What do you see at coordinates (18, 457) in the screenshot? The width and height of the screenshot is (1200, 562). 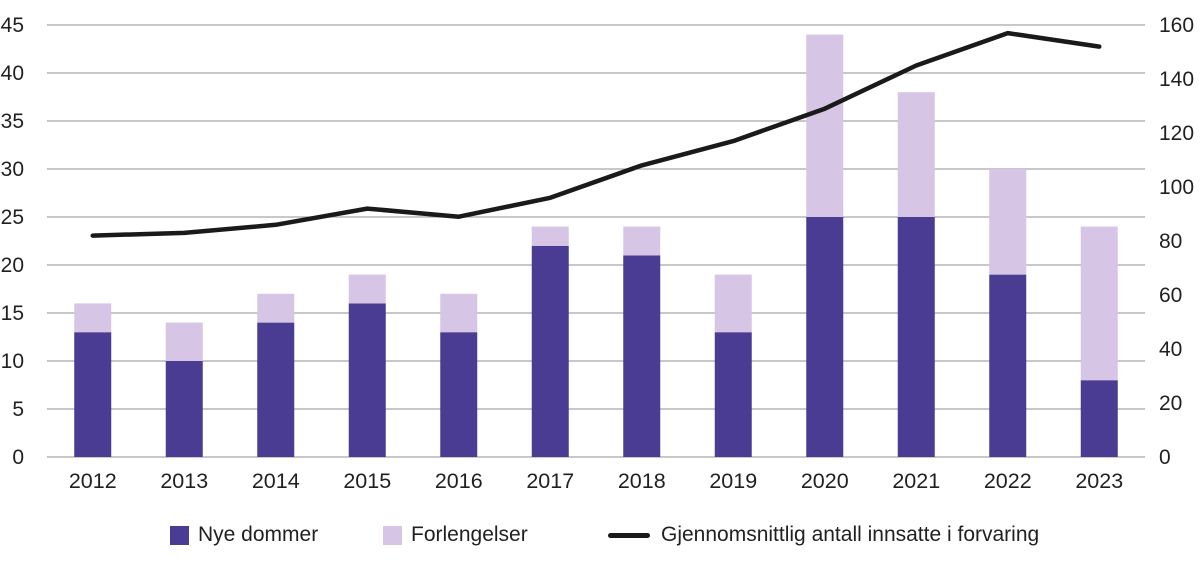 I see `left-axis-label-0: 0` at bounding box center [18, 457].